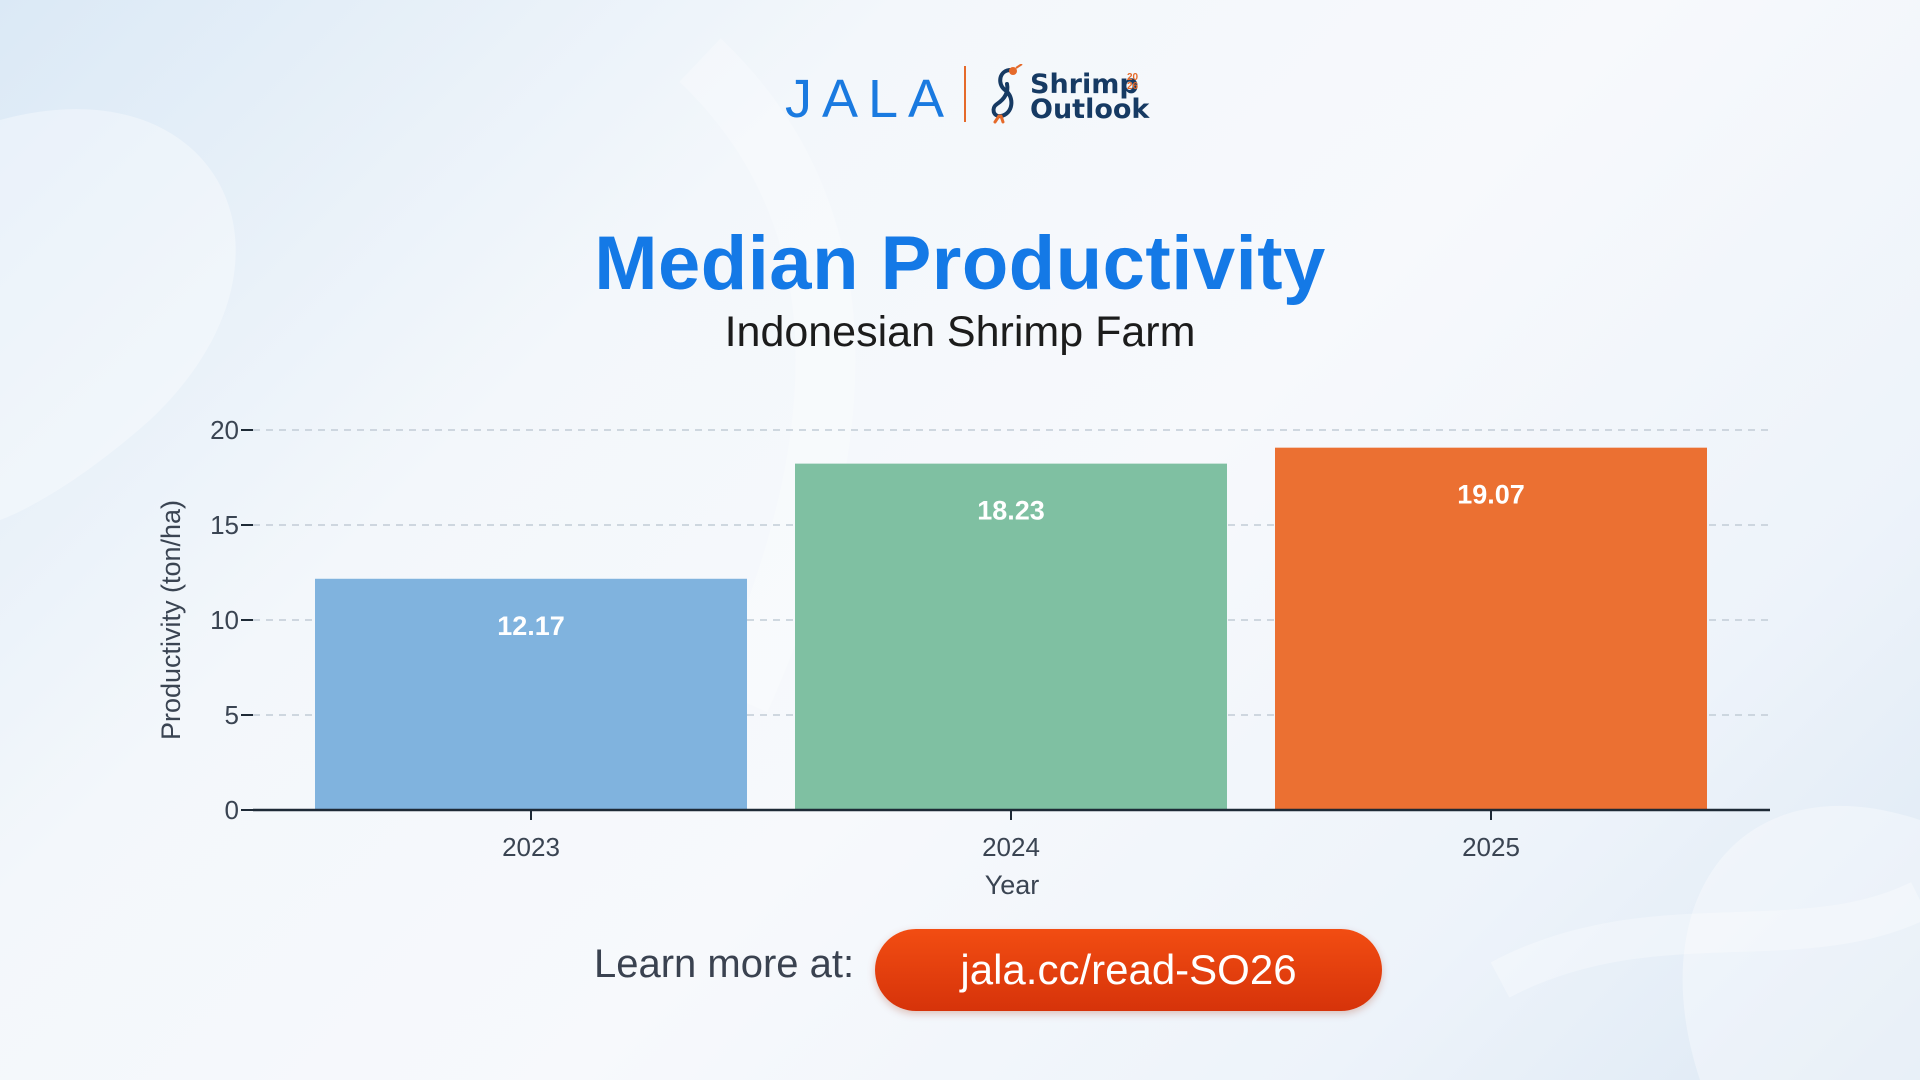  I want to click on bar-value-label-2024: 18.23, so click(1011, 511).